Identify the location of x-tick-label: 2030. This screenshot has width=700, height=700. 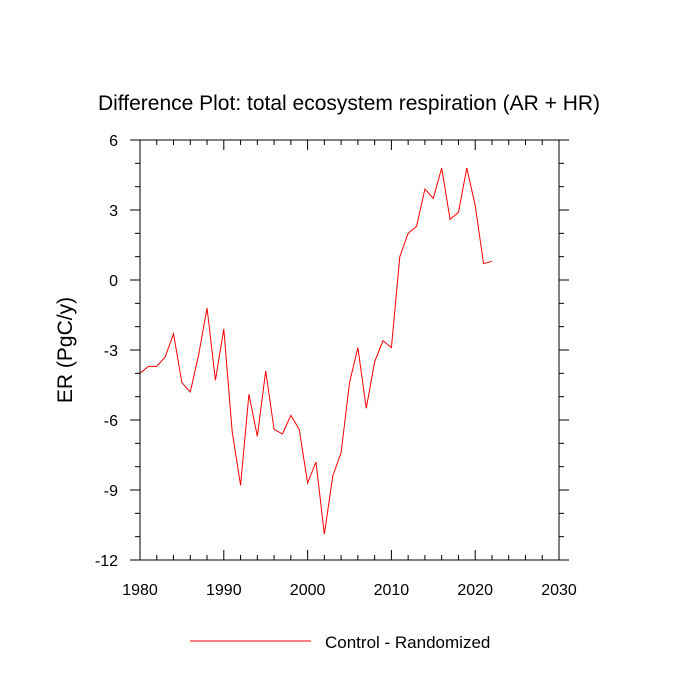
(559, 590).